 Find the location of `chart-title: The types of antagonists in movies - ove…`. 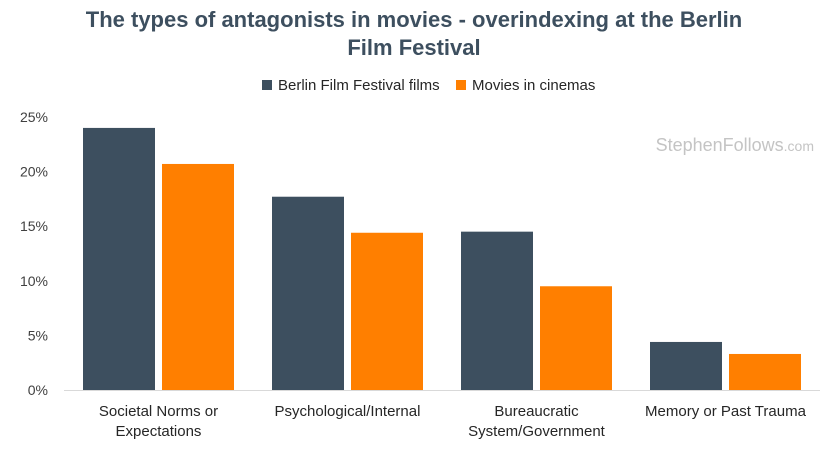

chart-title: The types of antagonists in movies - ove… is located at coordinates (414, 34).